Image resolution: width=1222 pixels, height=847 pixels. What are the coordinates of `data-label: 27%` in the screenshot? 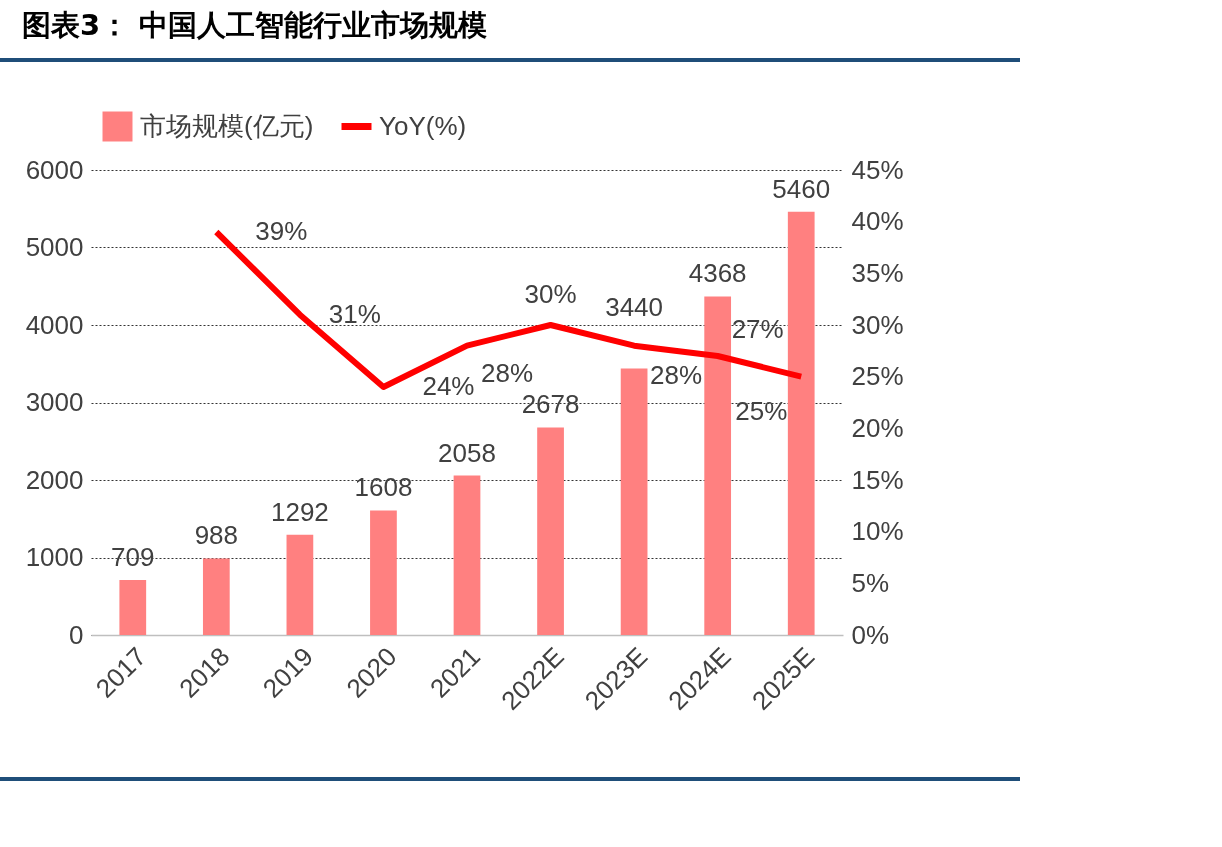 It's located at (757, 329).